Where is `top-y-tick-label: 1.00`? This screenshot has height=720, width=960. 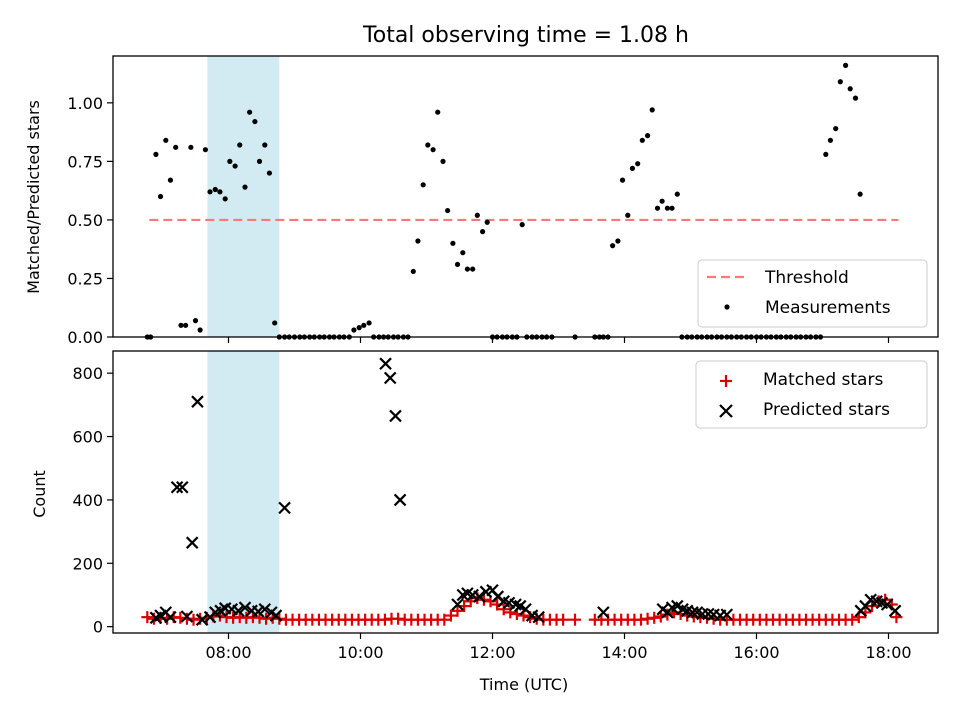
top-y-tick-label: 1.00 is located at coordinates (85, 103).